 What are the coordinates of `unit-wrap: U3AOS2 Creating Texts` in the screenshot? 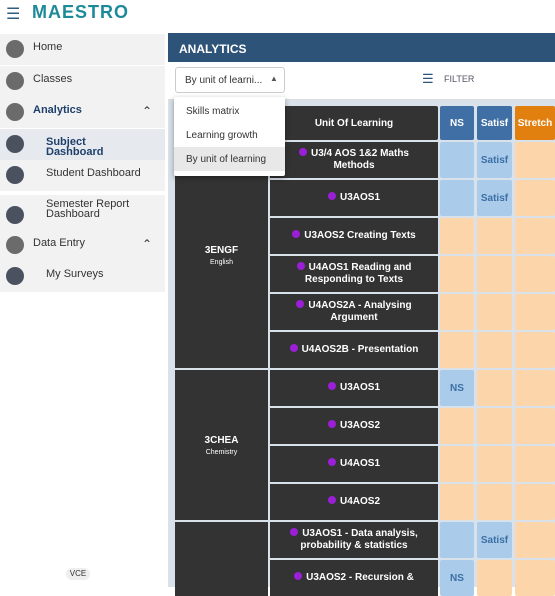 It's located at (354, 236).